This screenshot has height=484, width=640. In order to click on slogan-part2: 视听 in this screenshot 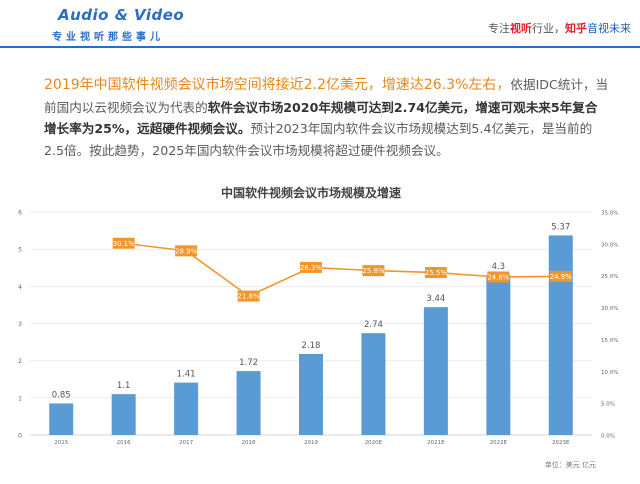, I will do `click(521, 28)`.